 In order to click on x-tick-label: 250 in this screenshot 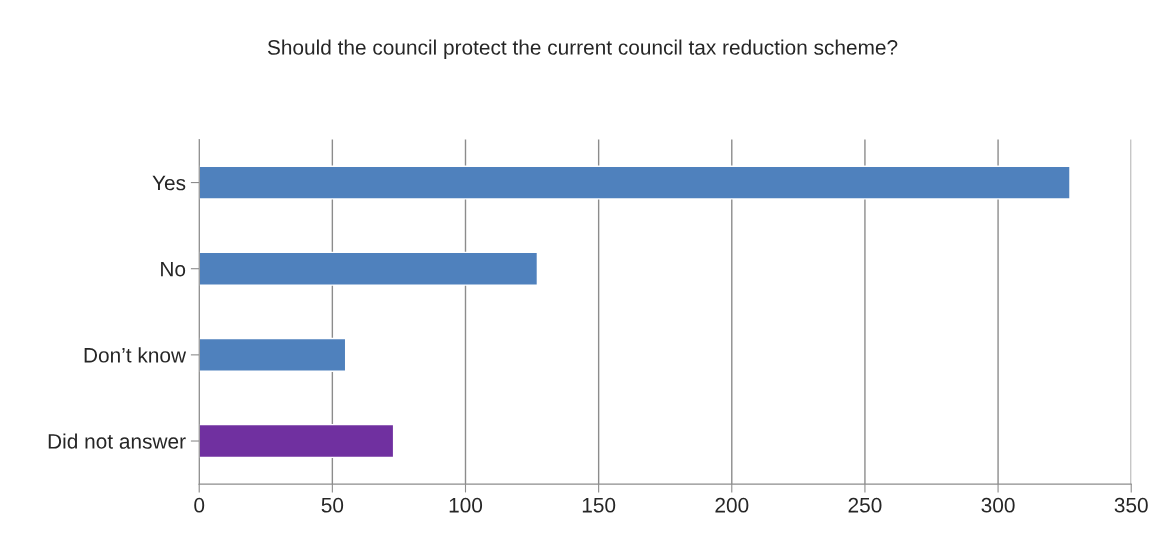, I will do `click(865, 505)`.